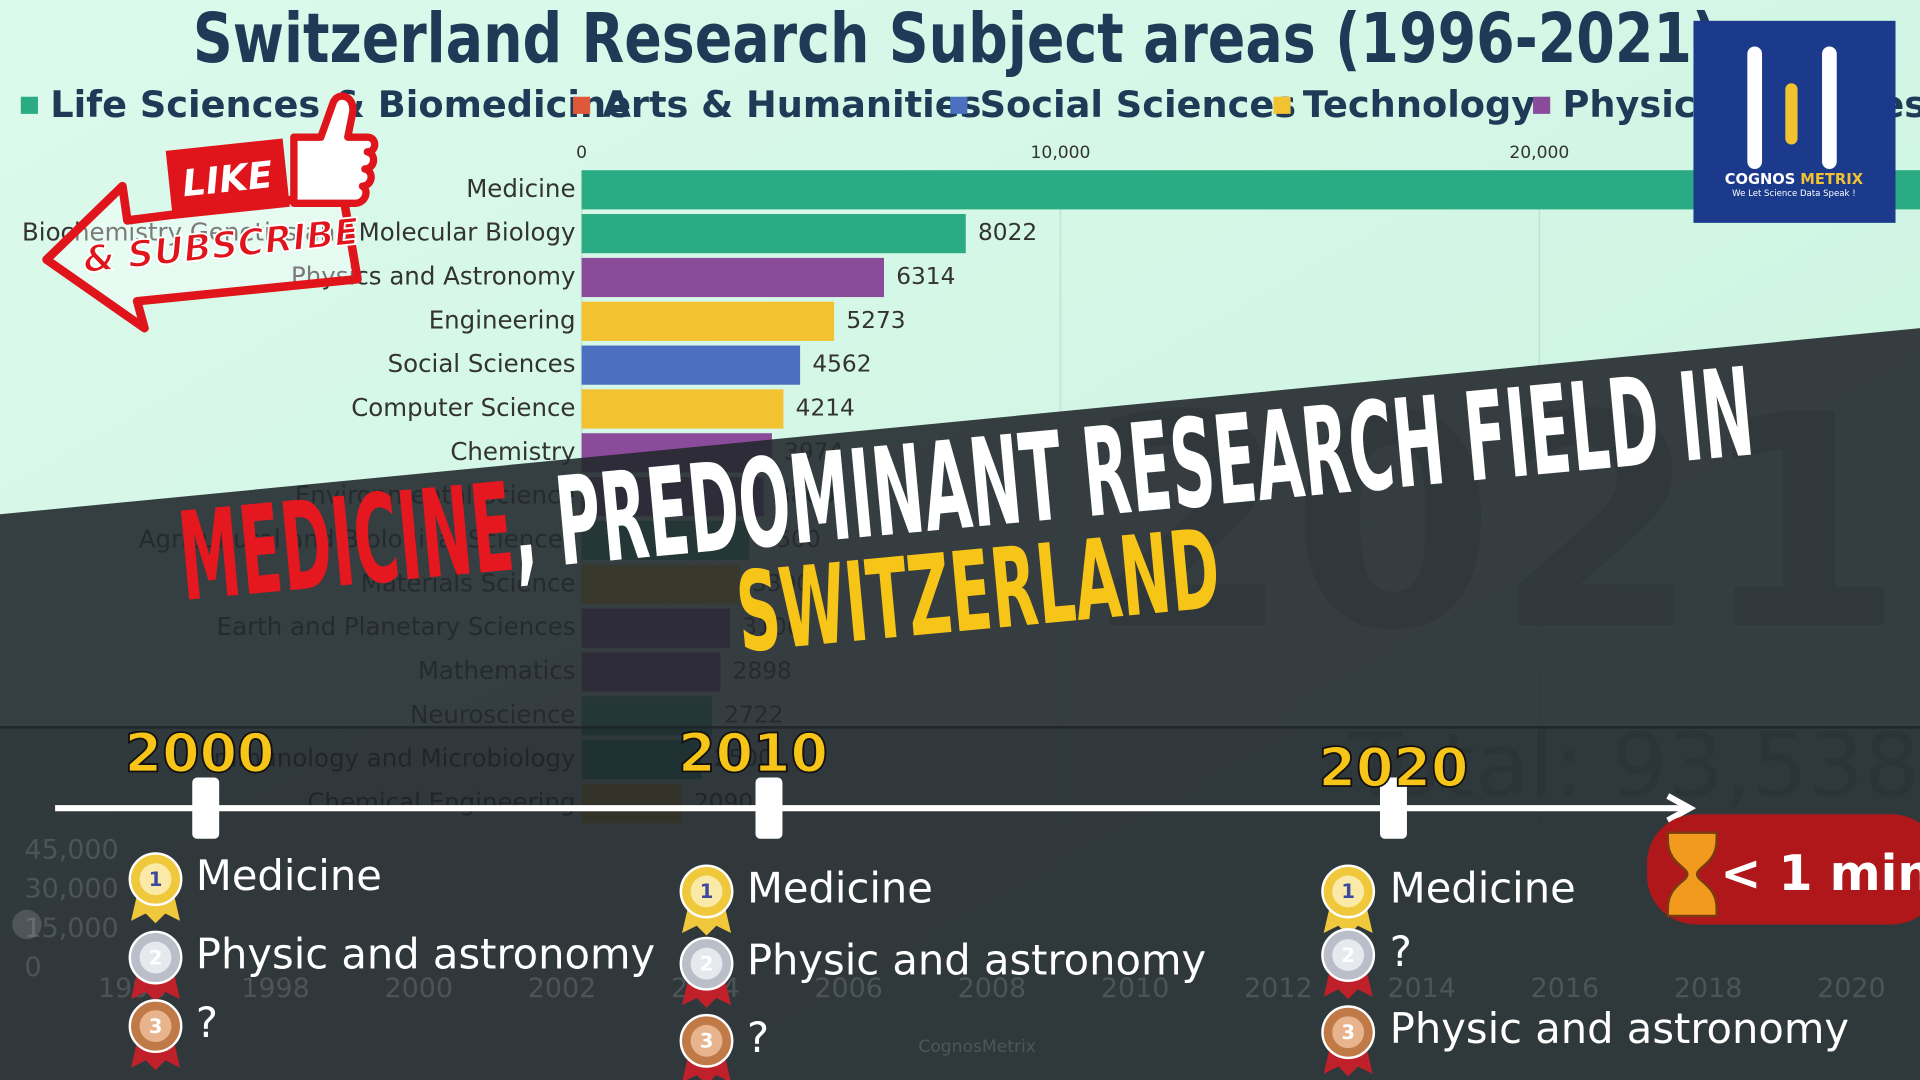  Describe the element at coordinates (581, 153) in the screenshot. I see `x-tick-label: 0` at that location.